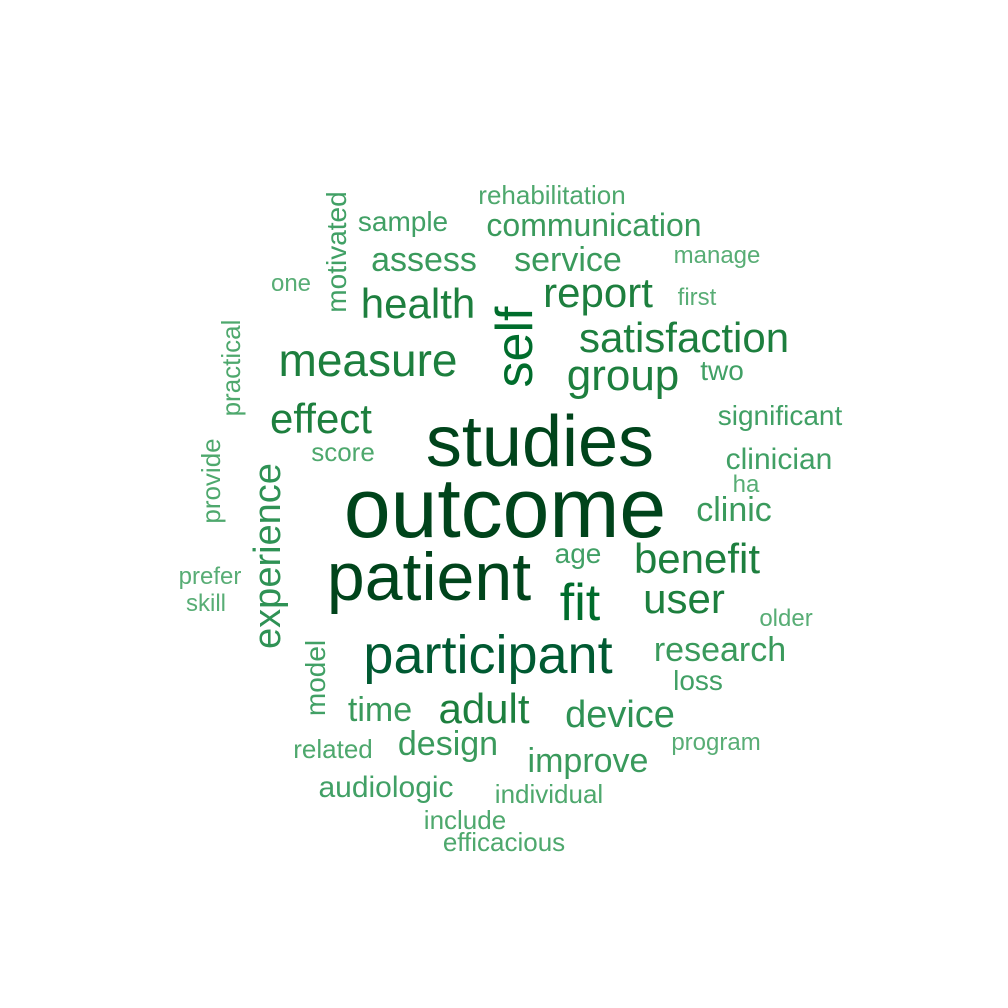  Describe the element at coordinates (598, 292) in the screenshot. I see `word-report: report` at that location.